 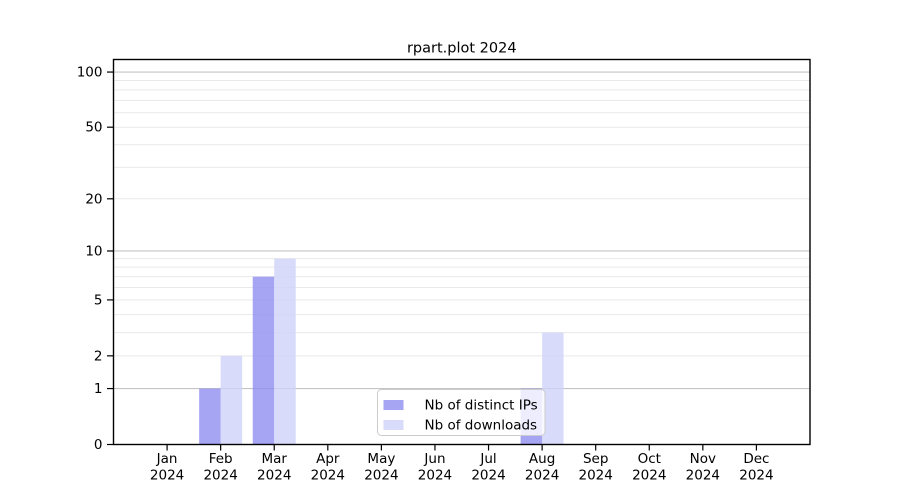 I want to click on x-tick-label-year-sep: 2024, so click(x=596, y=476).